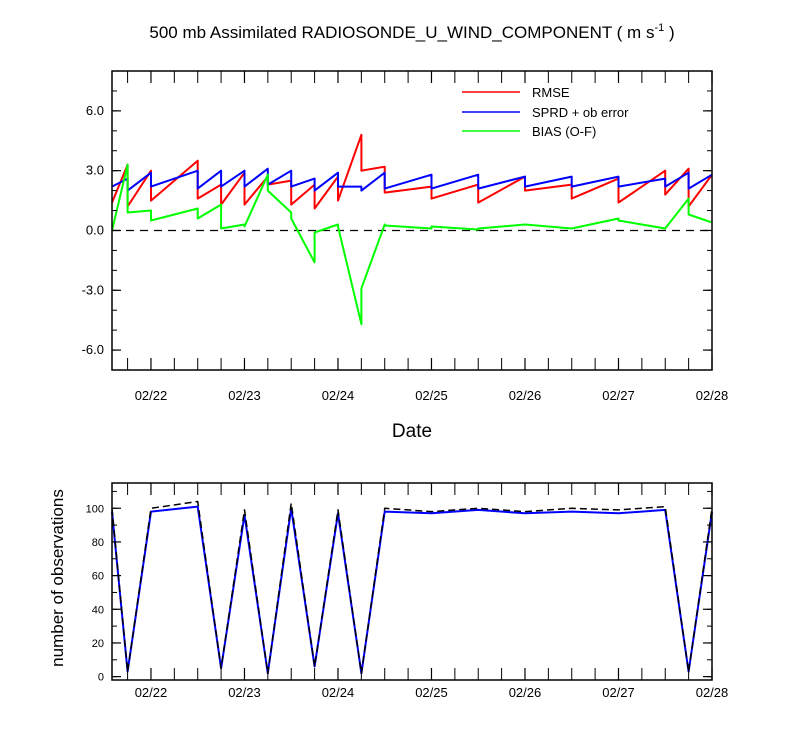 The width and height of the screenshot is (800, 750). What do you see at coordinates (412, 431) in the screenshot?
I see `top-x-axis-title: Date` at bounding box center [412, 431].